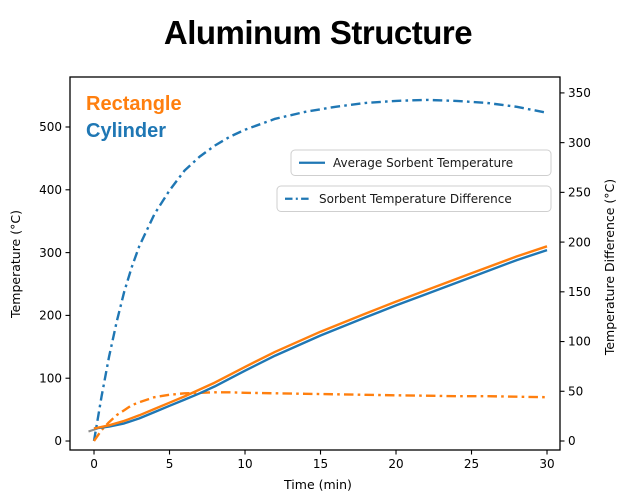 The height and width of the screenshot is (502, 636). What do you see at coordinates (317, 484) in the screenshot?
I see `x-axis-label: Time (min)` at bounding box center [317, 484].